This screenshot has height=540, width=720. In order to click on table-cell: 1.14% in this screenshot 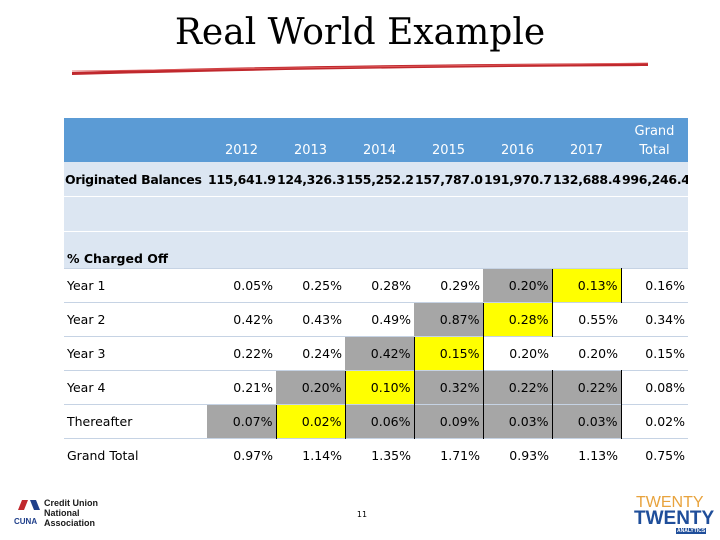, I will do `click(310, 455)`.